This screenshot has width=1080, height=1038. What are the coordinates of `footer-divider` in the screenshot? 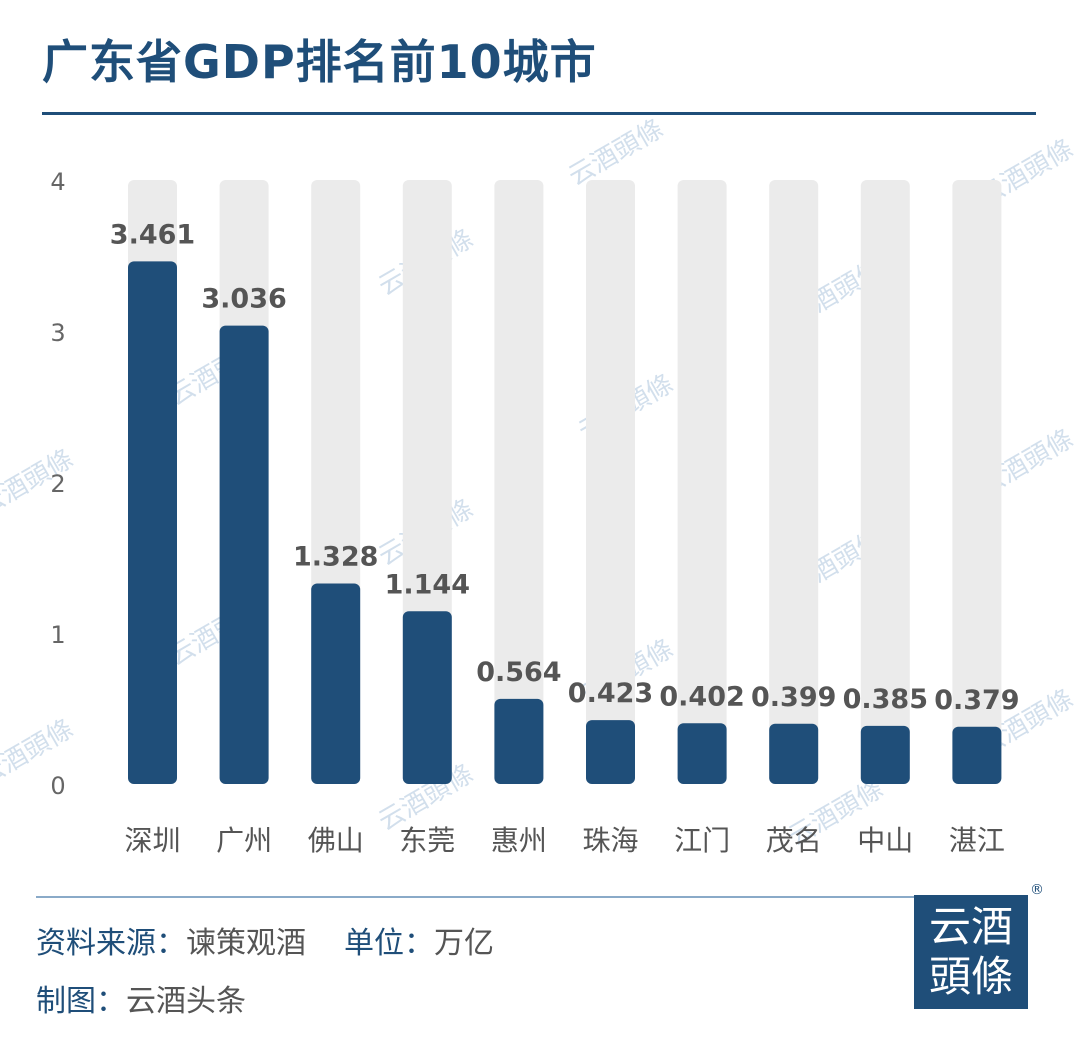 It's located at (476, 897).